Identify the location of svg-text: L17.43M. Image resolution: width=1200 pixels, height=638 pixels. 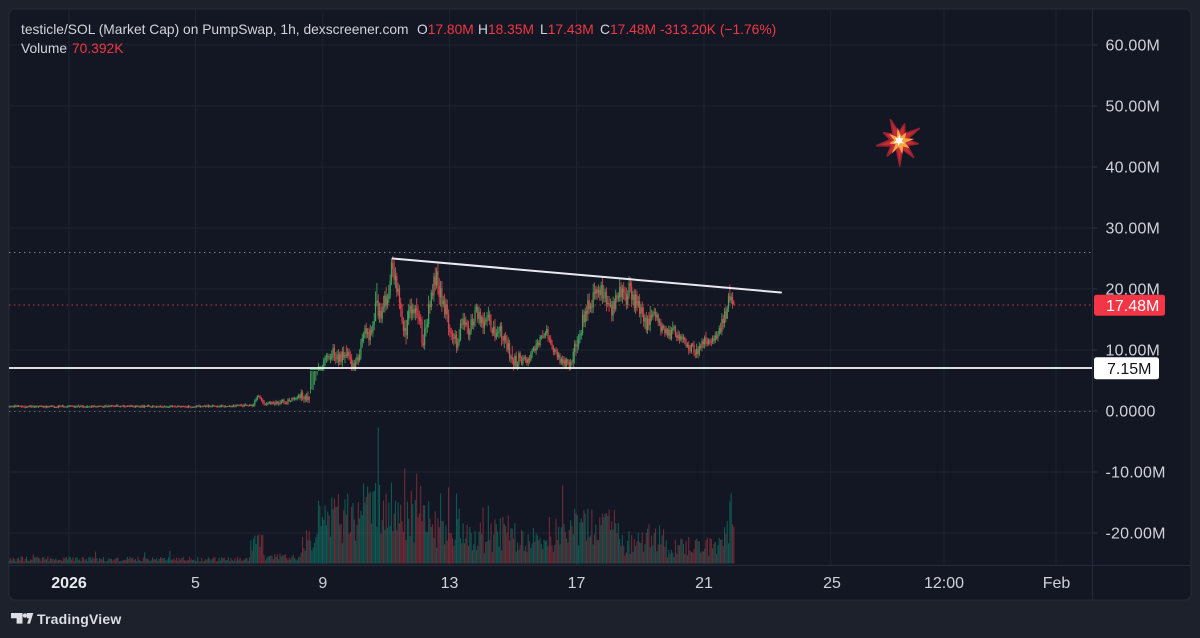
(567, 29).